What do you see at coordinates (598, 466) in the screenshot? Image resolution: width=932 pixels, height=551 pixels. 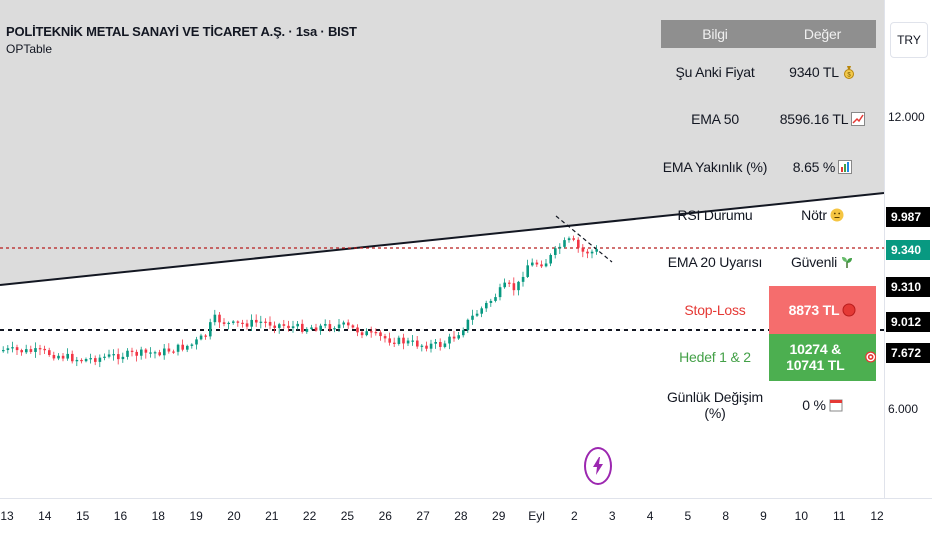 I see `flash-button` at bounding box center [598, 466].